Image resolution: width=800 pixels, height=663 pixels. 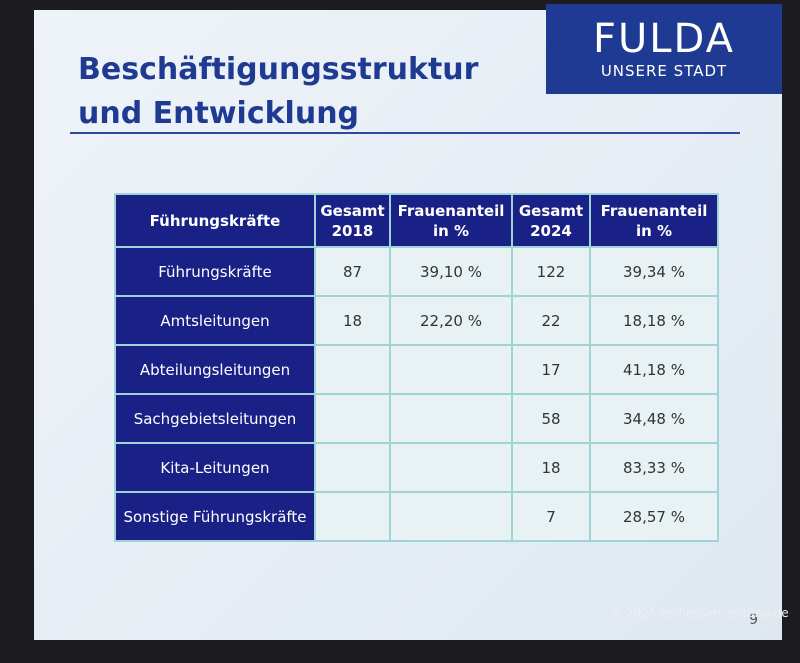 What do you see at coordinates (215, 271) in the screenshot?
I see `row-label: Führungskräfte` at bounding box center [215, 271].